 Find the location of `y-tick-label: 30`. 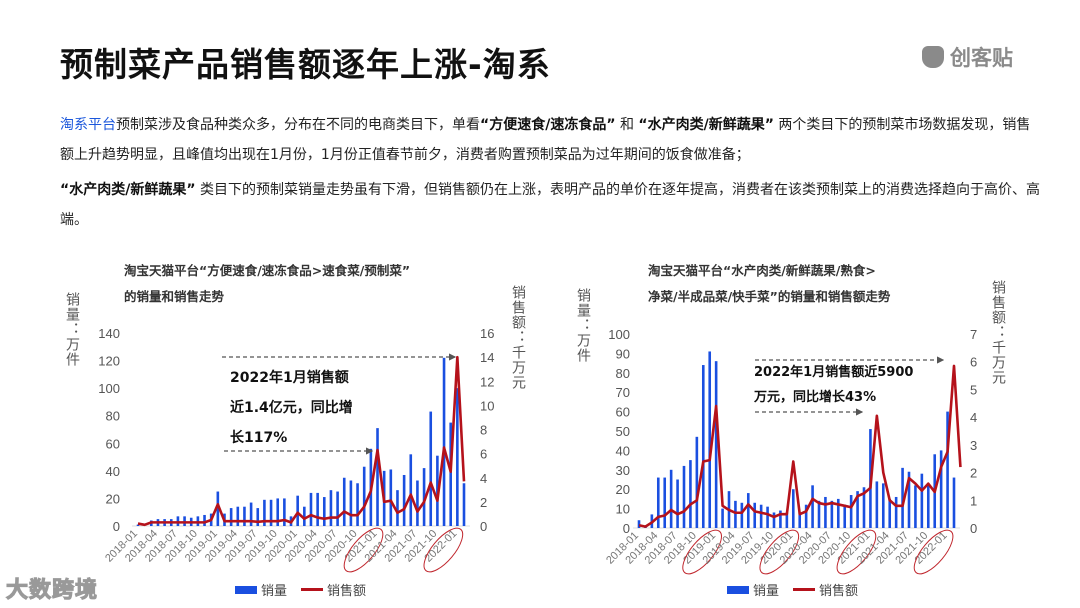

y-tick-label: 30 is located at coordinates (623, 470).